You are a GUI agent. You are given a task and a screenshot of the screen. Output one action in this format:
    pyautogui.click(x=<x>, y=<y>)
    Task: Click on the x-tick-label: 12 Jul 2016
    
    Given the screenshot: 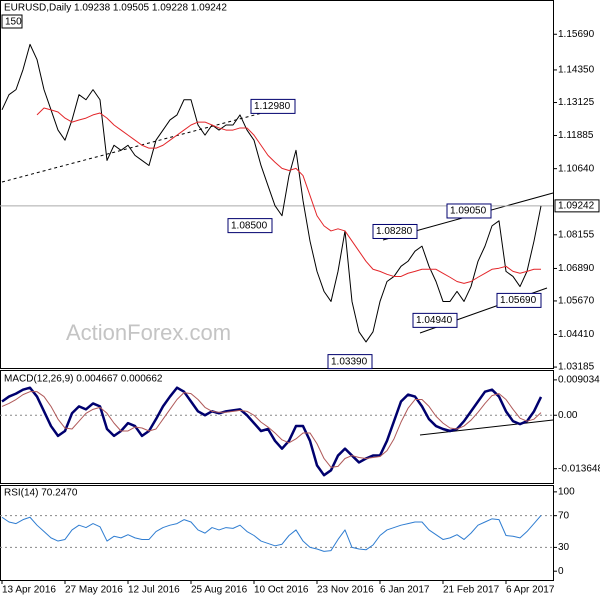 What is the action you would take?
    pyautogui.click(x=154, y=590)
    